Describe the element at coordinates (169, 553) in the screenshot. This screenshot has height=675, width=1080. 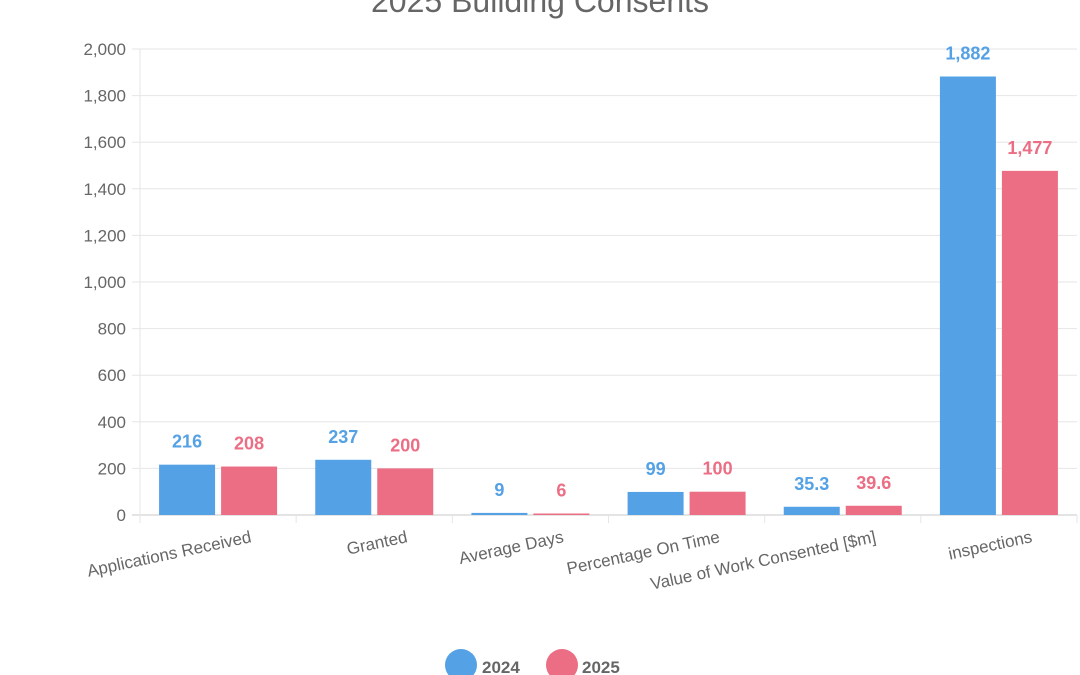
I see `x-tick-label: Applications Received` at that location.